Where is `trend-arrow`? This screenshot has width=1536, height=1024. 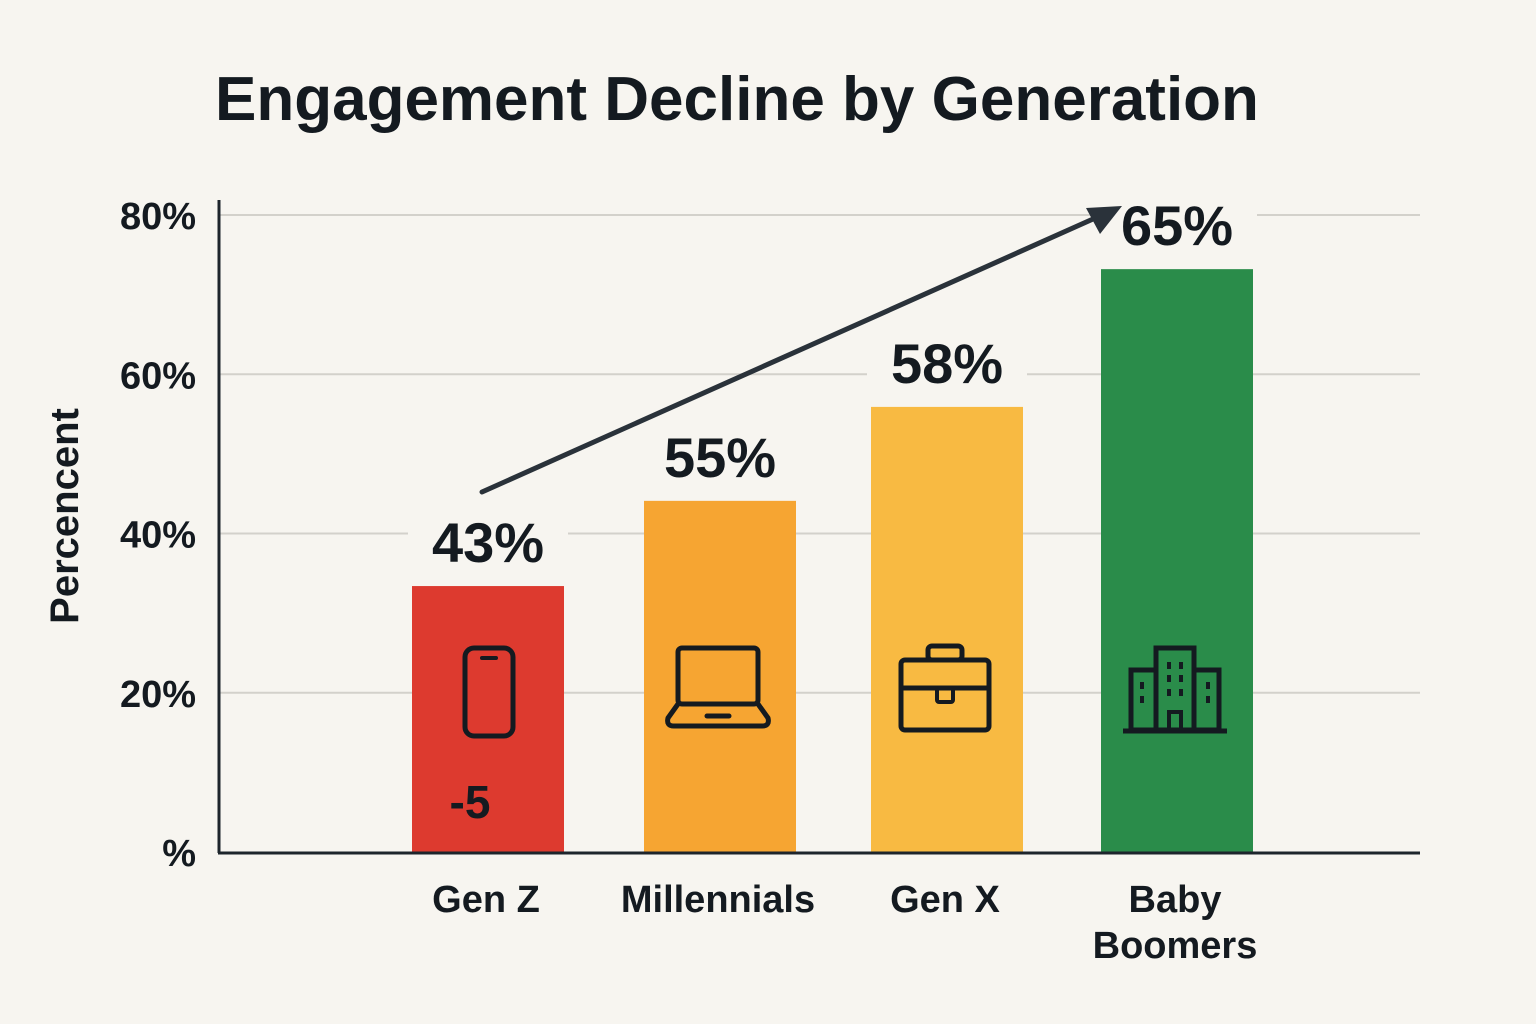 trend-arrow is located at coordinates (800, 350).